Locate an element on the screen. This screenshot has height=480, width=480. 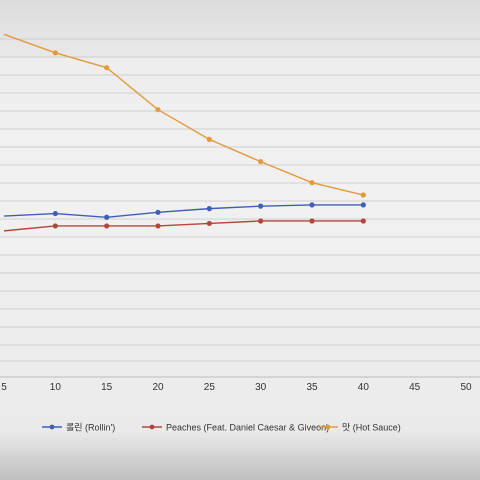
x-axis-ticks: 5 10 15 20 25 30 35 40 45 50 is located at coordinates (236, 387).